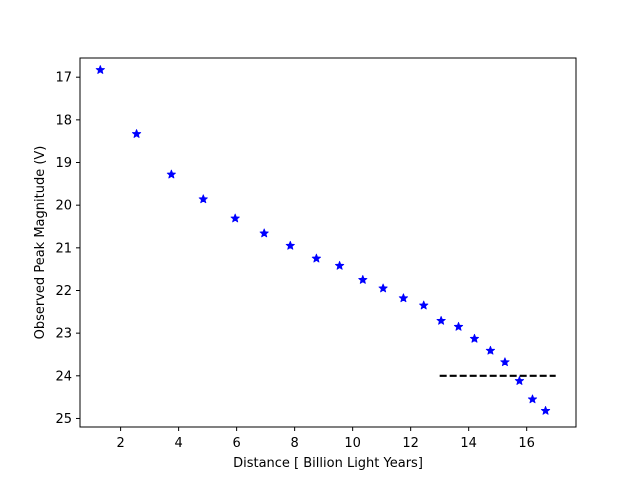 The height and width of the screenshot is (484, 640). What do you see at coordinates (120, 443) in the screenshot?
I see `x-tick-label: 2` at bounding box center [120, 443].